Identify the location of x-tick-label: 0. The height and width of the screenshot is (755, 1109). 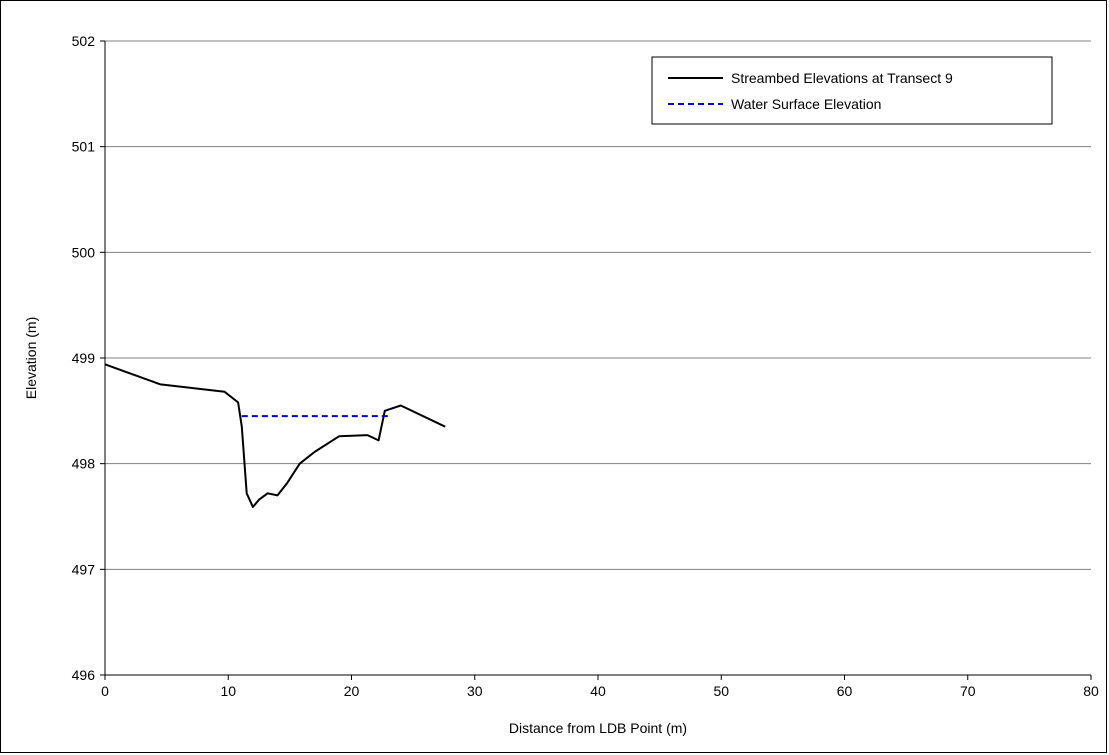
(105, 691).